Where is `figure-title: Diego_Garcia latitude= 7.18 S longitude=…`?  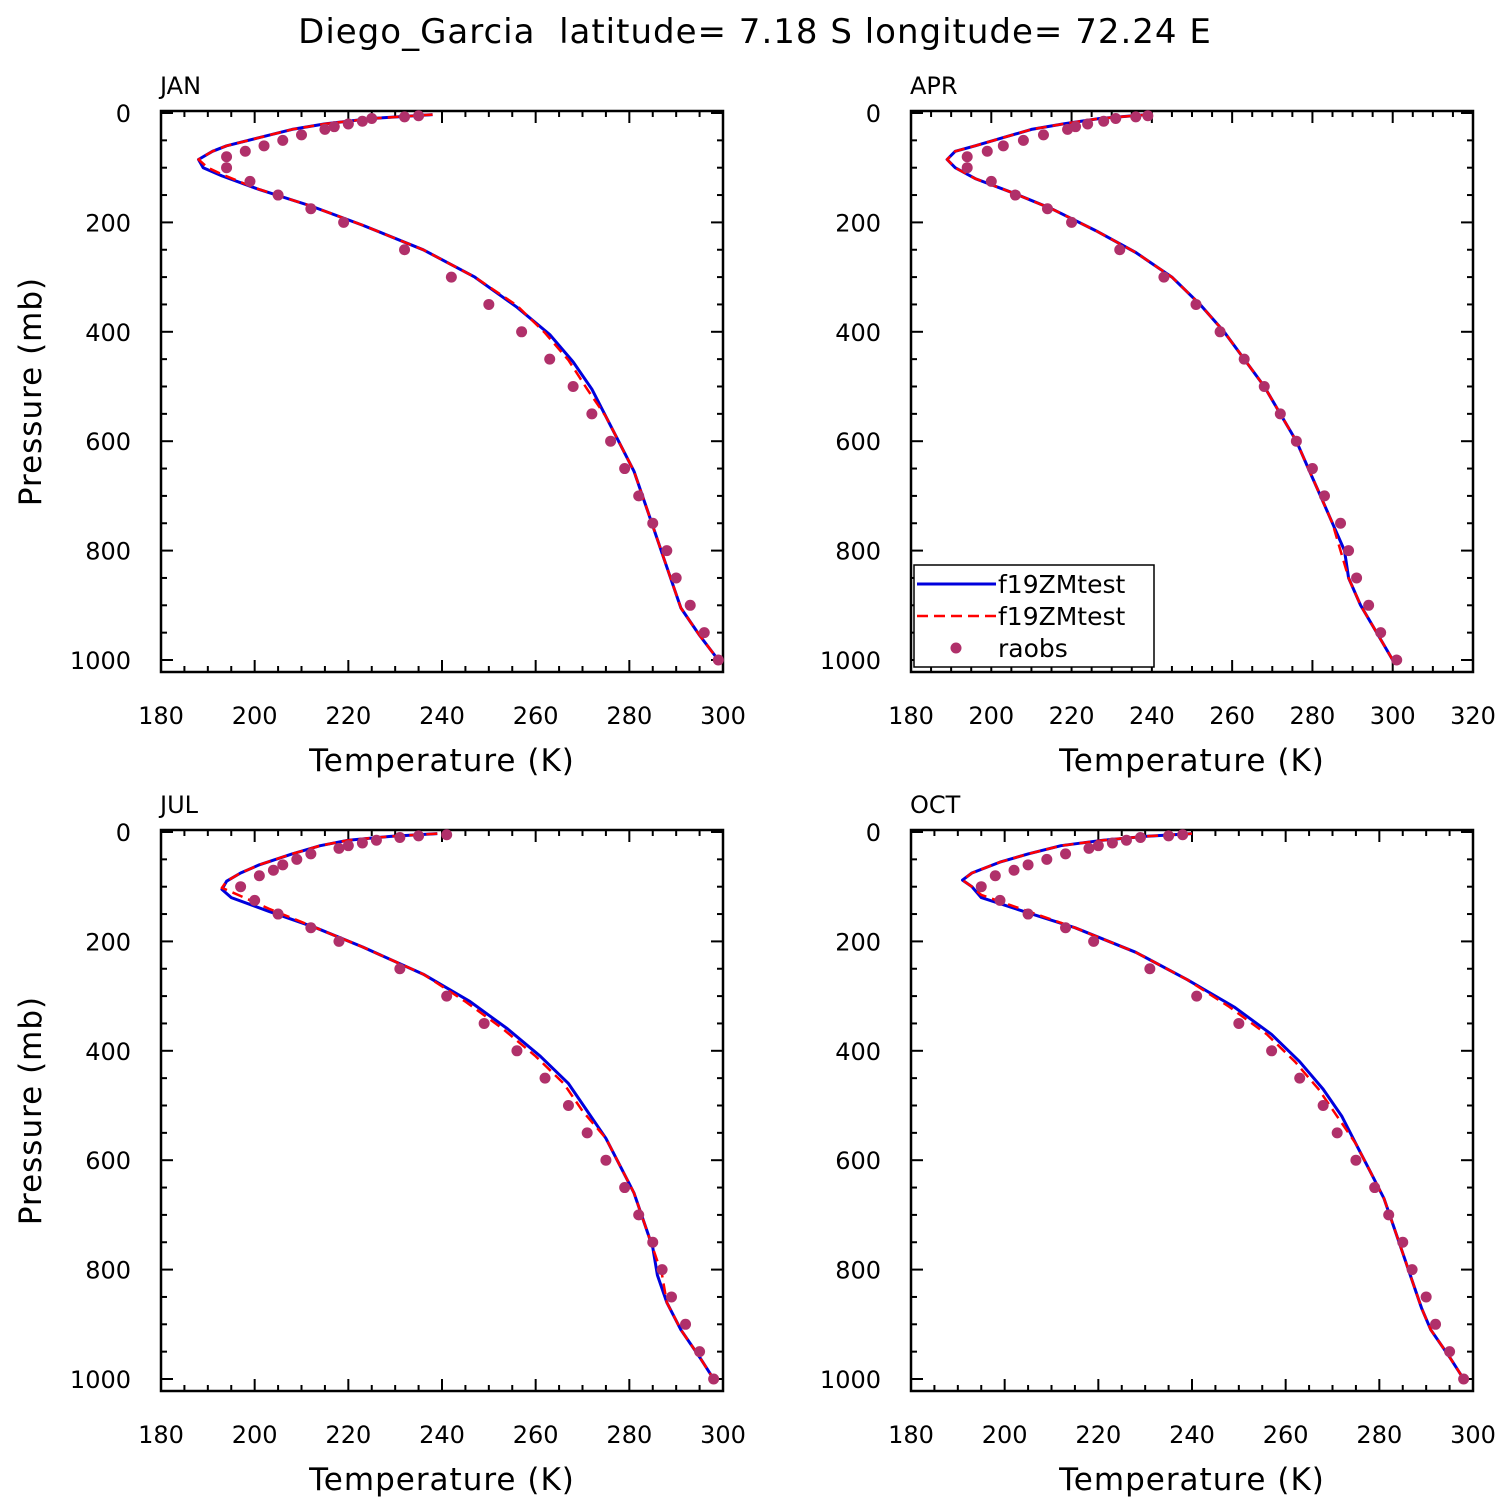
figure-title: Diego_Garcia latitude= 7.18 S longitude=… is located at coordinates (755, 32).